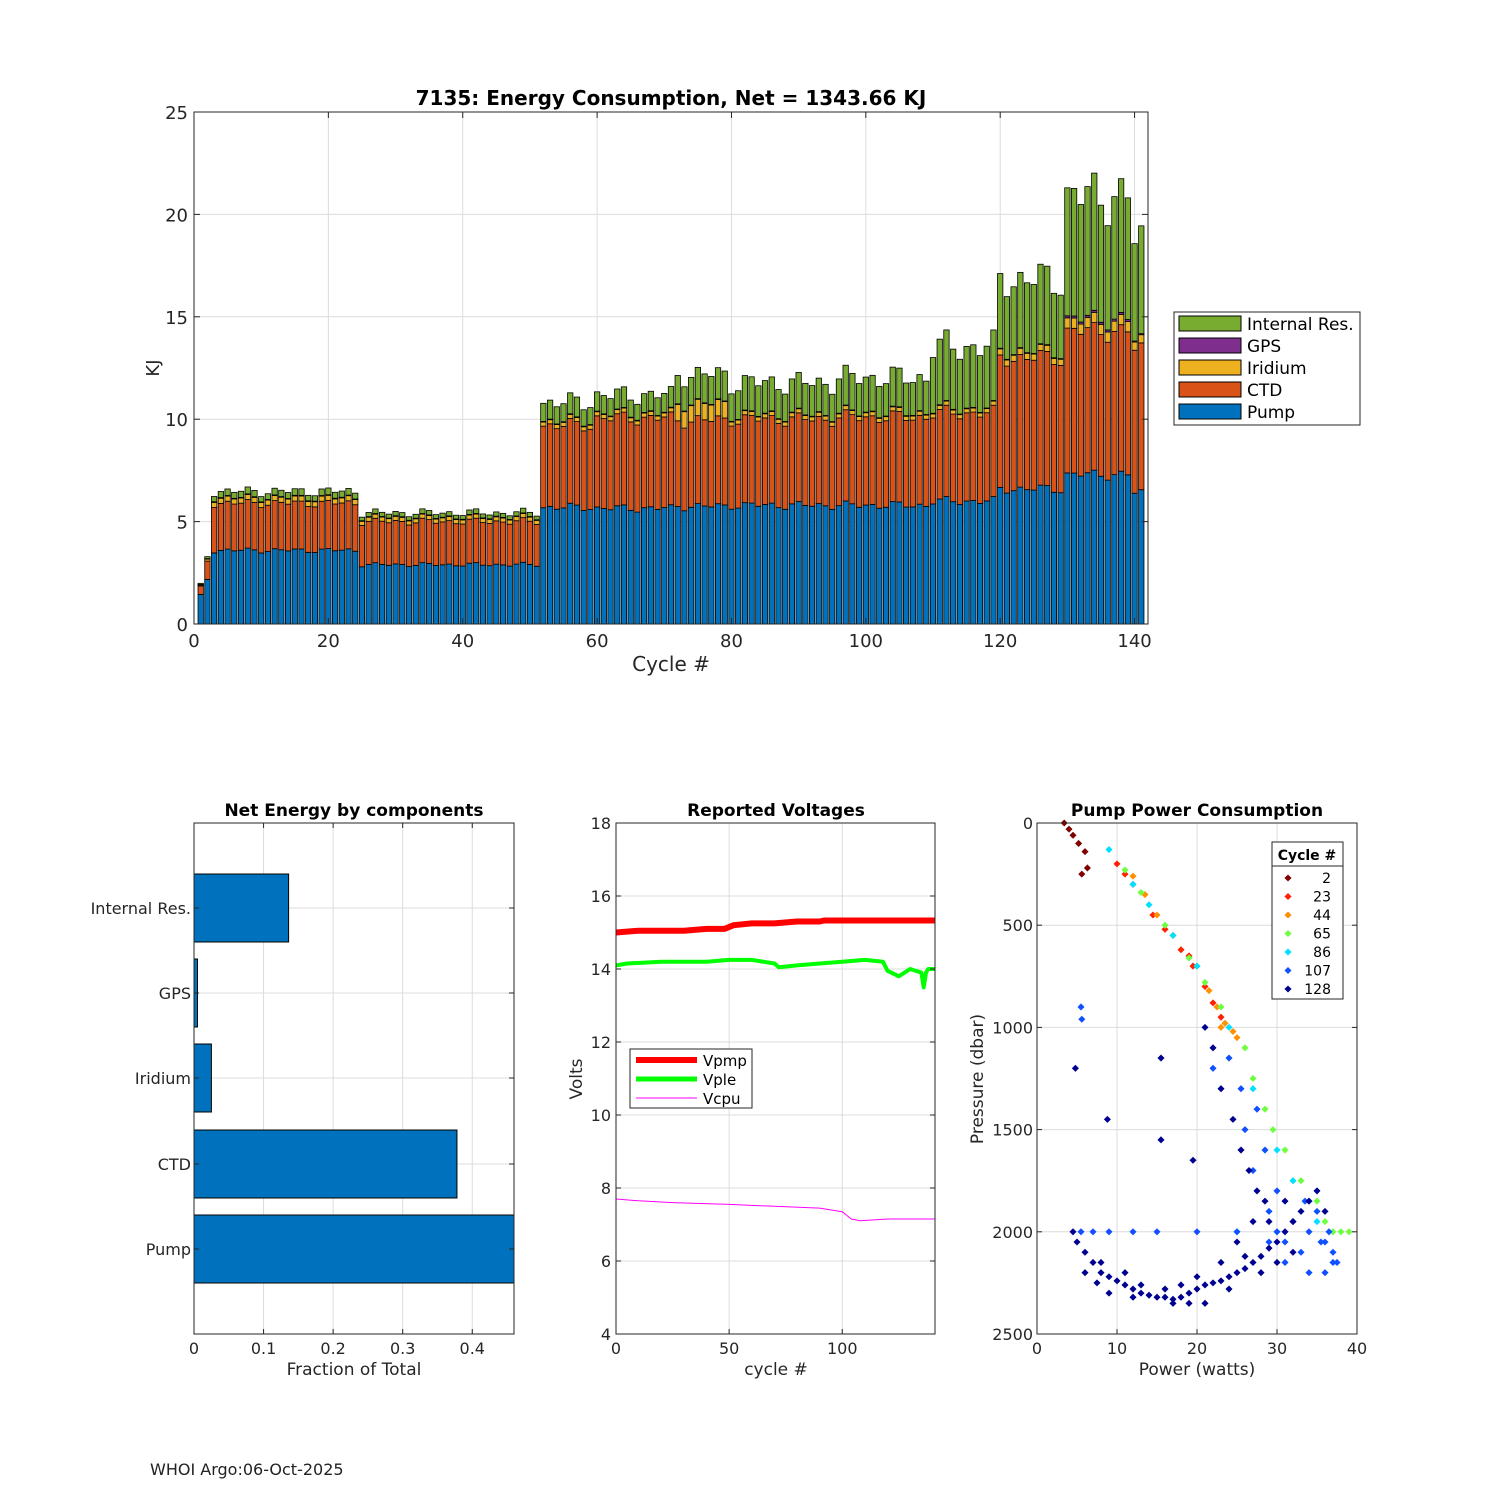  I want to click on legend-cycle-label: 2, so click(1326, 879).